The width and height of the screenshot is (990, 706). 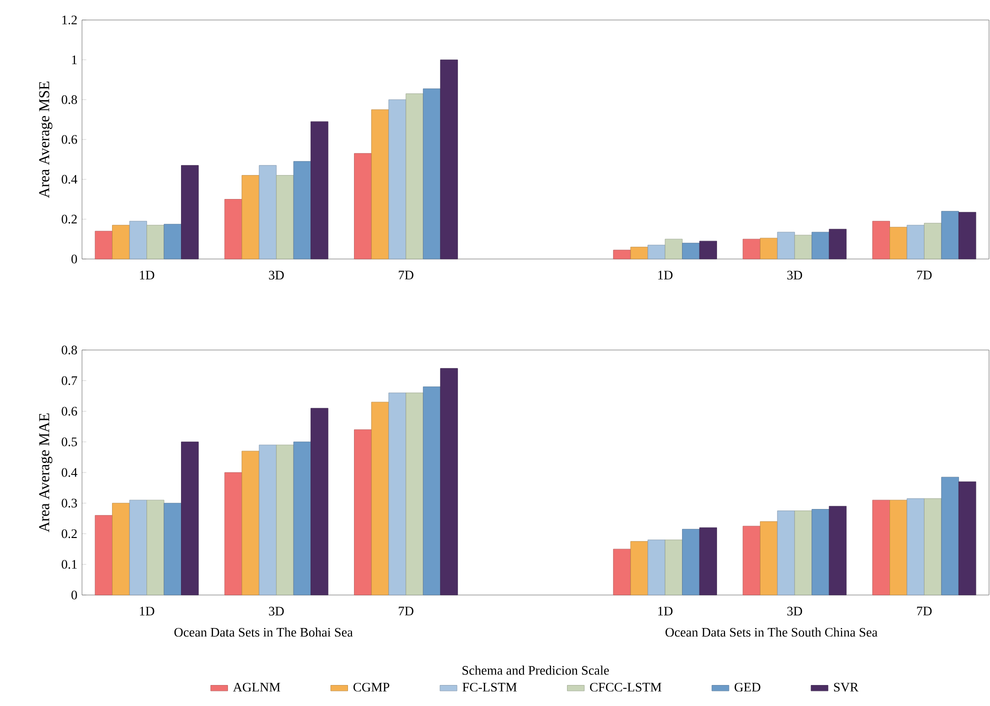 What do you see at coordinates (535, 670) in the screenshot?
I see `x-axis-title: Schema and Predicion Scale` at bounding box center [535, 670].